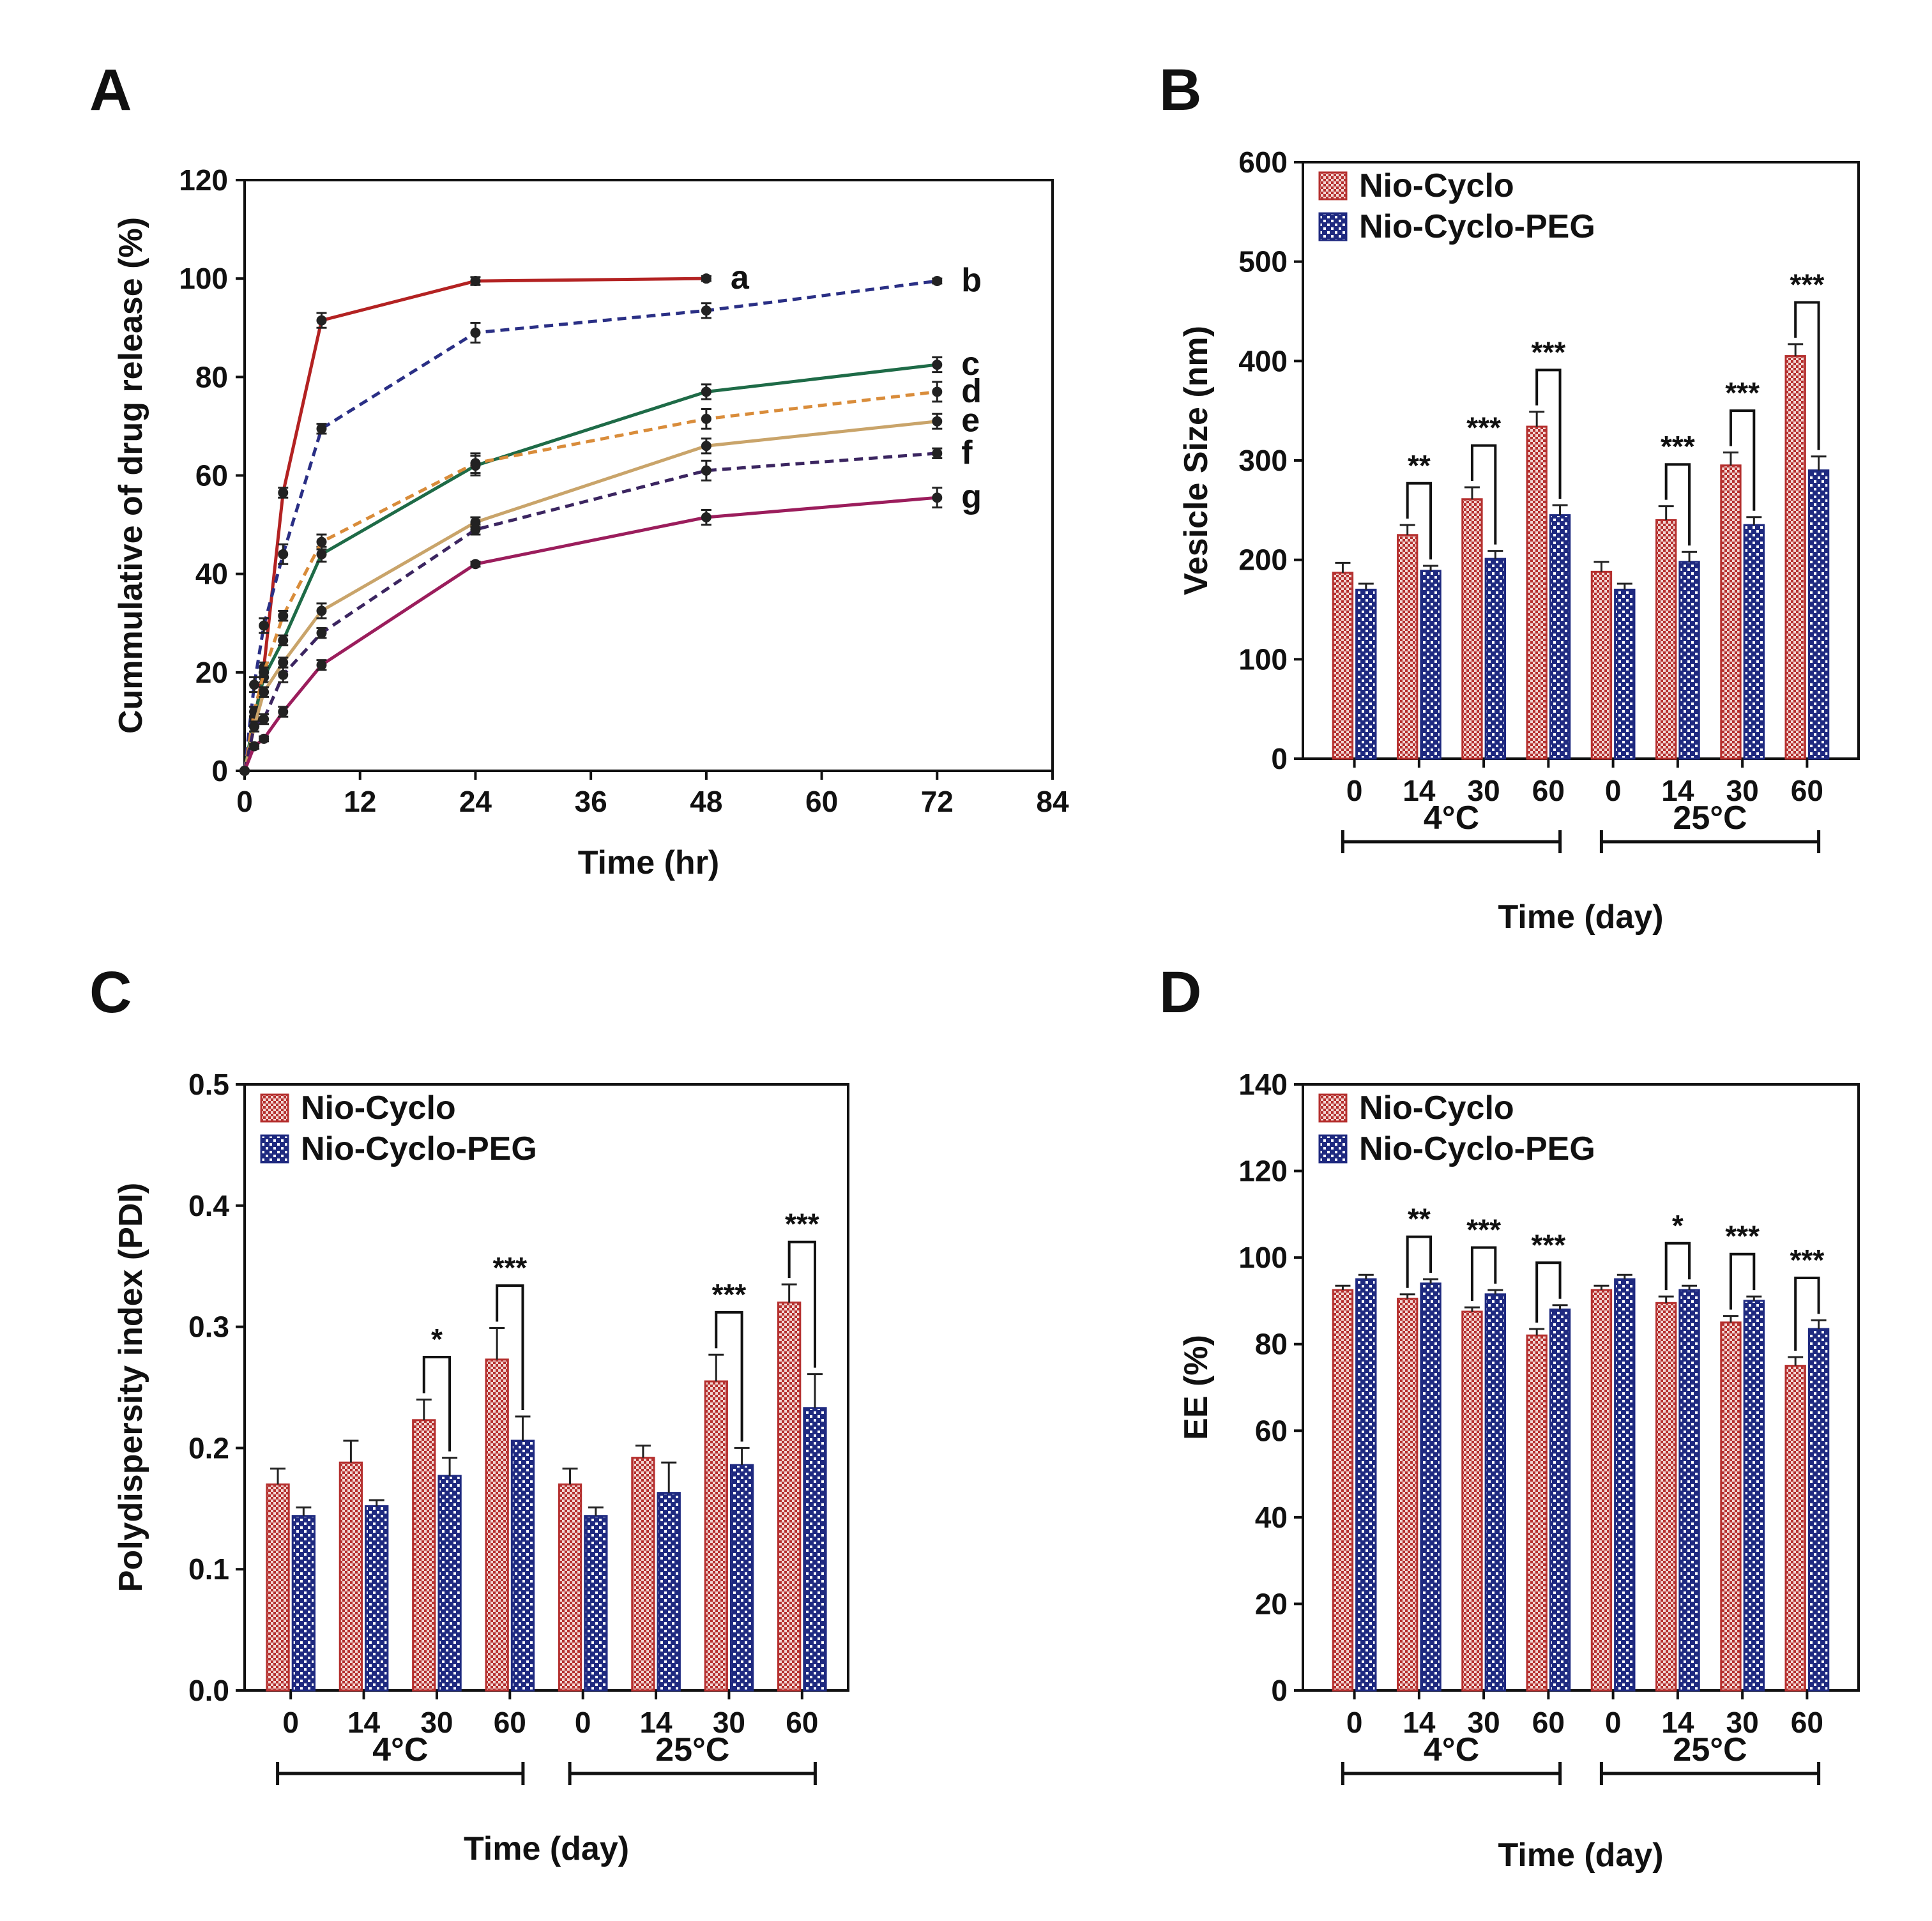  What do you see at coordinates (208, 1327) in the screenshot?
I see `y-tick-label: 0.3` at bounding box center [208, 1327].